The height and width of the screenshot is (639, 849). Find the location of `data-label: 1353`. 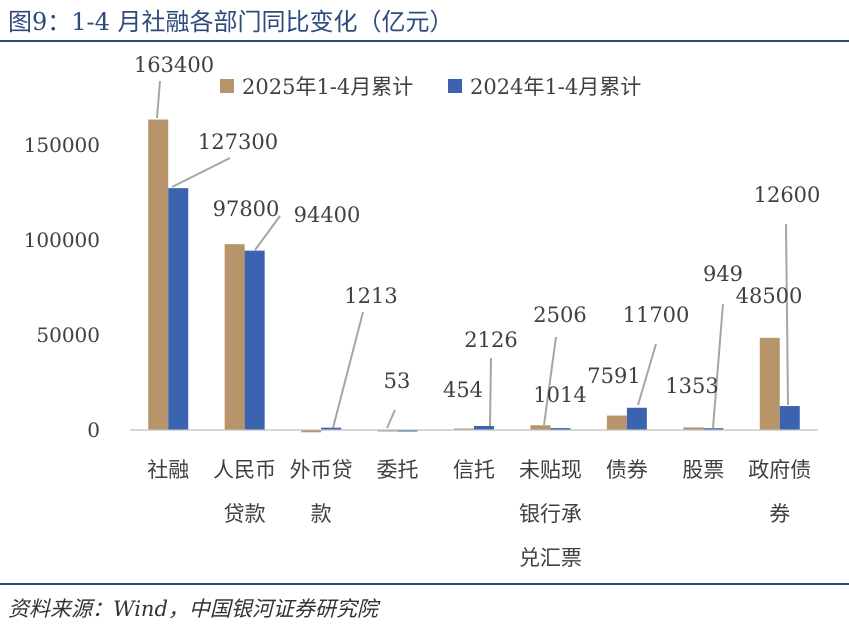

data-label: 1353 is located at coordinates (691, 386).